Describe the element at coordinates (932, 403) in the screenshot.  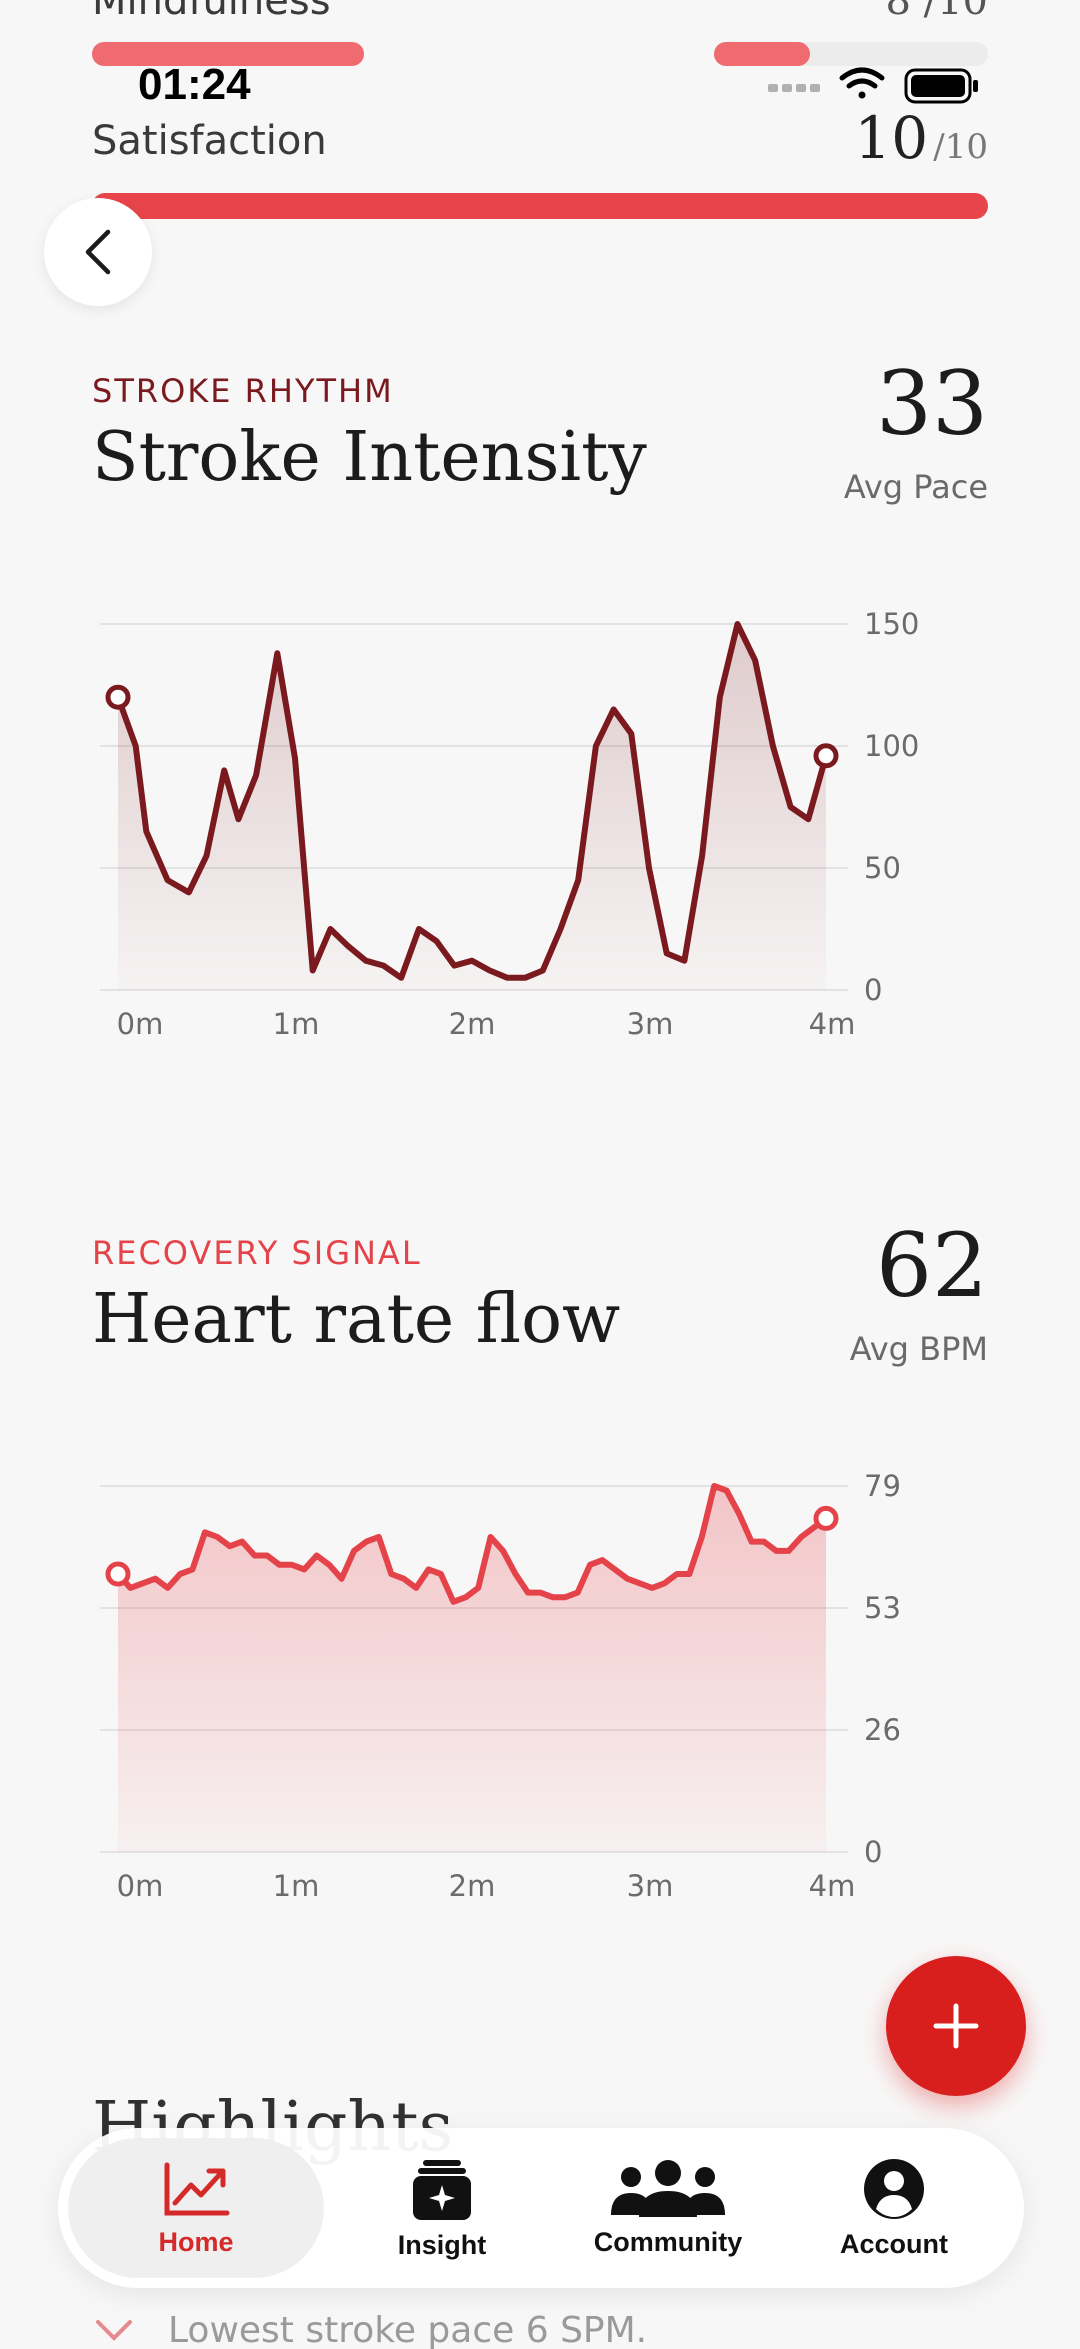
I see `stroke-stat-value: 33` at that location.